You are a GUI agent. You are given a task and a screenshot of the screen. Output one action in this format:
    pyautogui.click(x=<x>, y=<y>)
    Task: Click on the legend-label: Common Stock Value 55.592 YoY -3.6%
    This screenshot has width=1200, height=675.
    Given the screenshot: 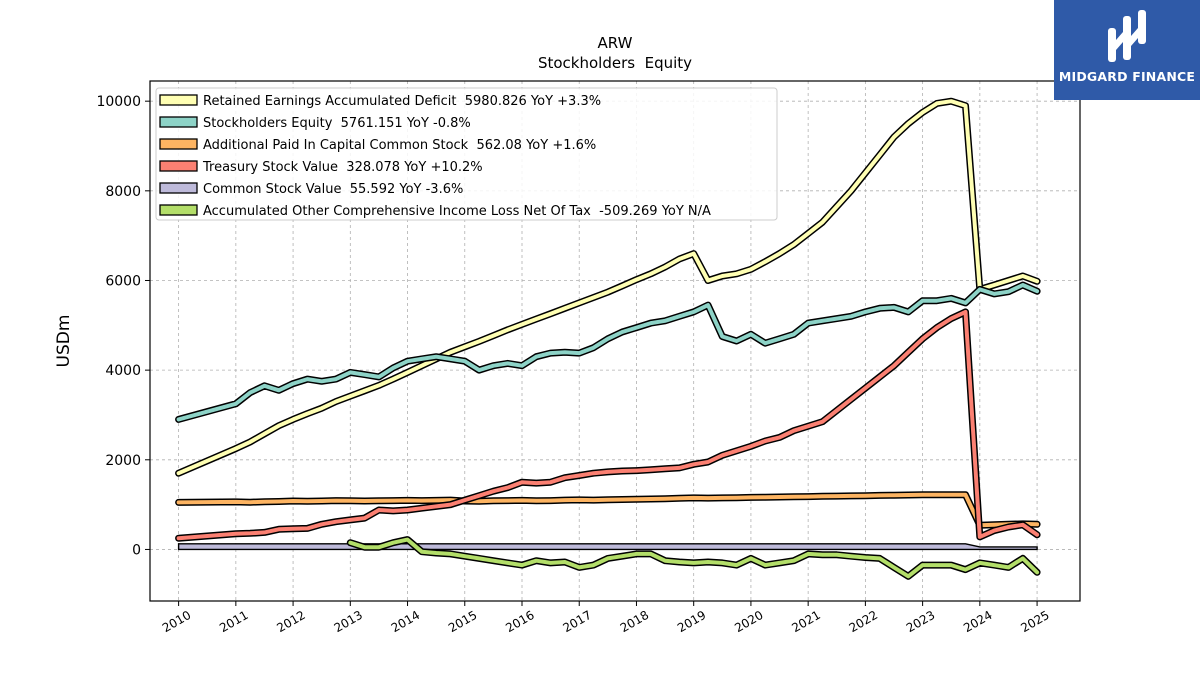 What is the action you would take?
    pyautogui.click(x=333, y=189)
    